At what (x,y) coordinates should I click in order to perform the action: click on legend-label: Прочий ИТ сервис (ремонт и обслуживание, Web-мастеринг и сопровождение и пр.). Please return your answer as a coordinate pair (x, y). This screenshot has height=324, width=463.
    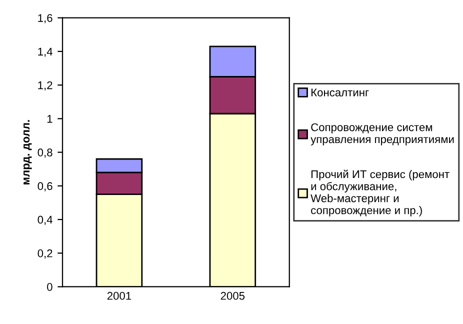
    Looking at the image, I should click on (380, 193).